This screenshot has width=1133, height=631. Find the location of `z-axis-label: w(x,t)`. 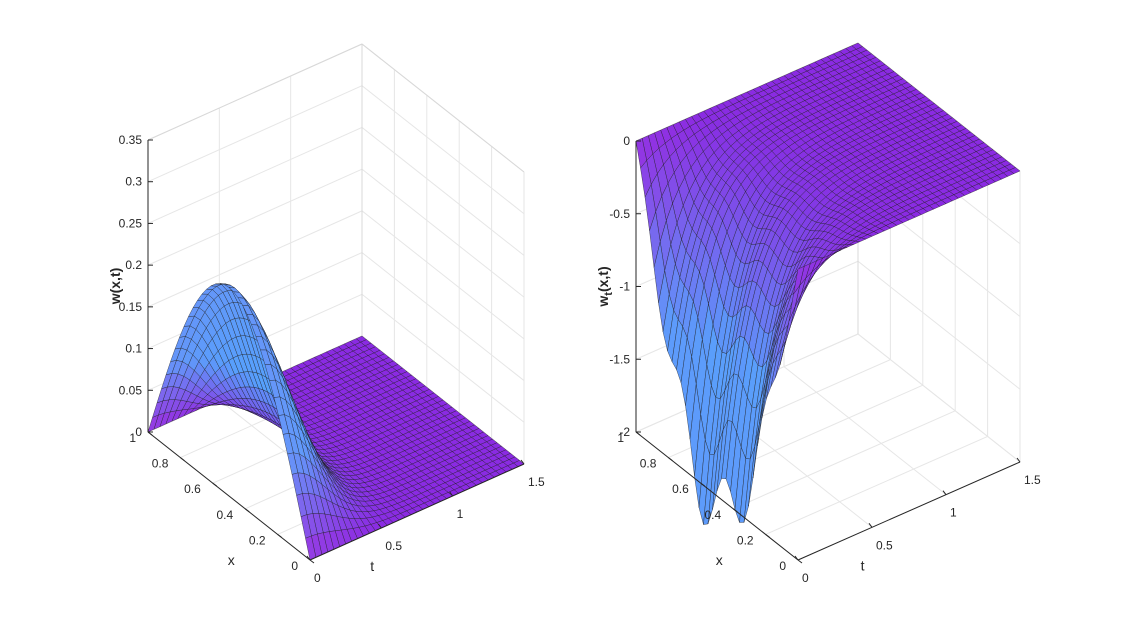

z-axis-label: w(x,t) is located at coordinates (115, 287).